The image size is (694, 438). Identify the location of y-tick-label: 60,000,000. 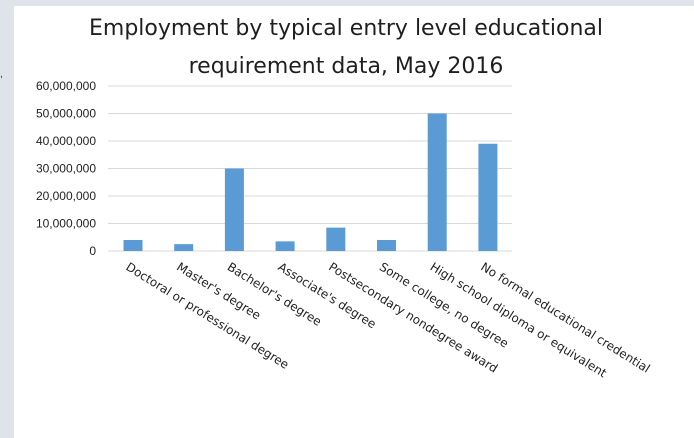
(66, 86).